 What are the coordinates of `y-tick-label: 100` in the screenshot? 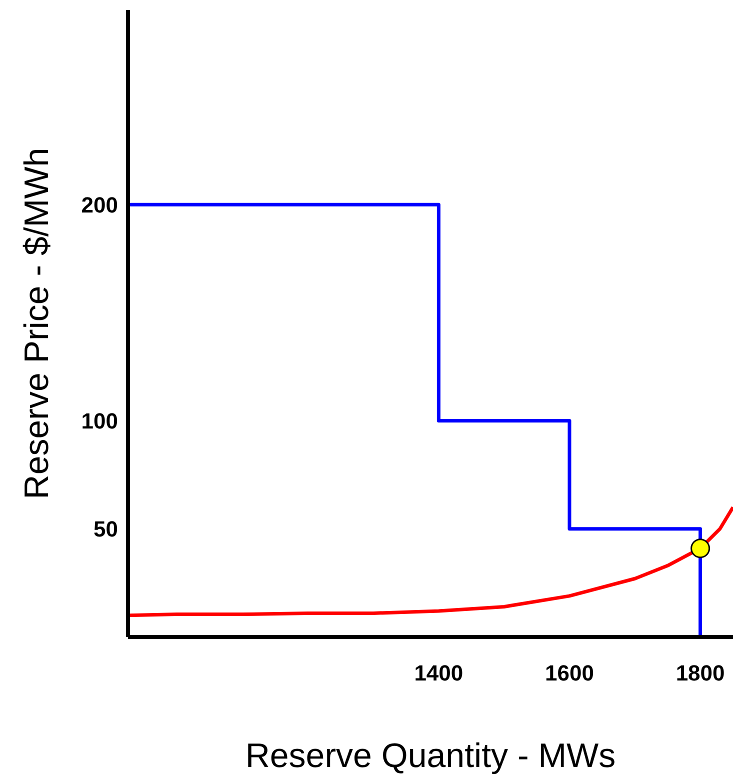 It's located at (99, 421).